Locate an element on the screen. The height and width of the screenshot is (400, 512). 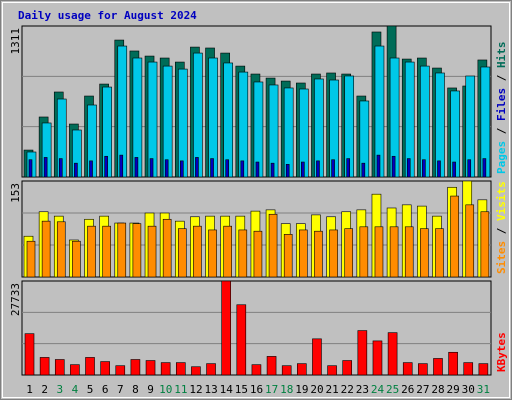
legend-entry: Hits is located at coordinates (501, 55).